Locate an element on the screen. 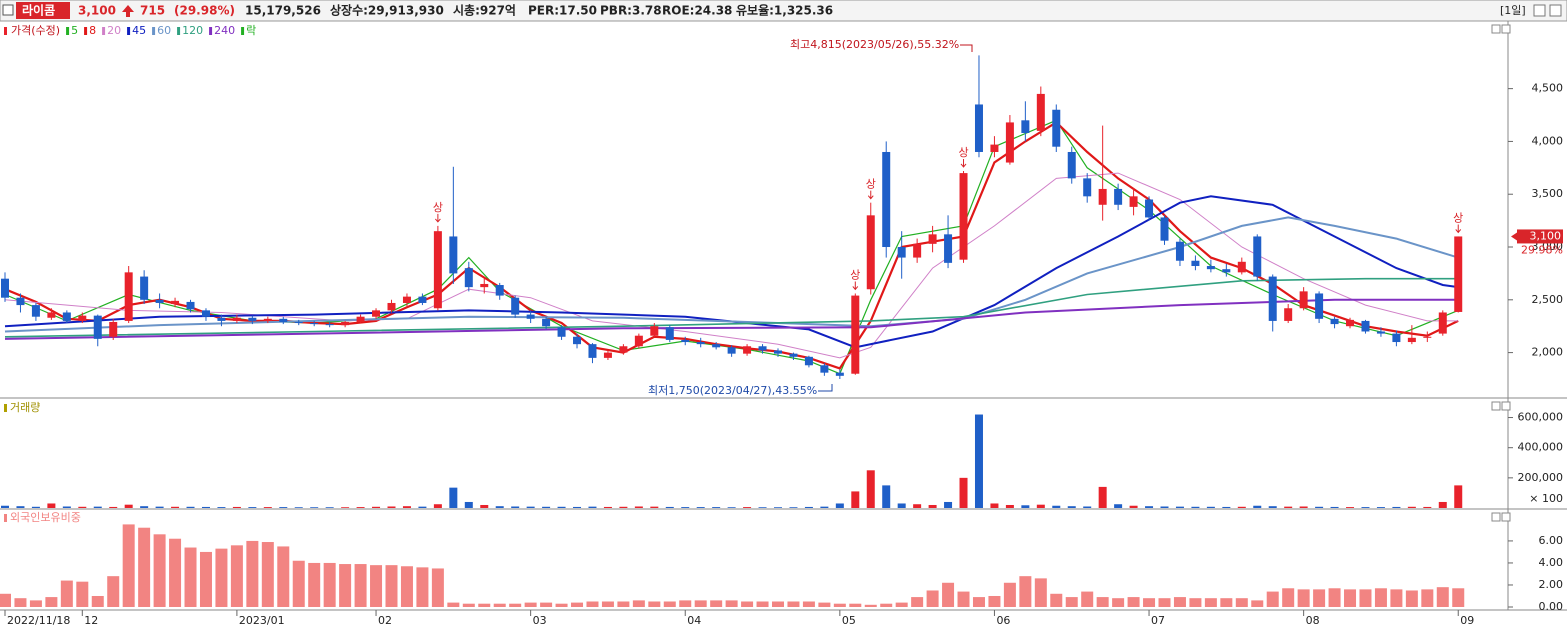 This screenshot has height=630, width=1567. panel-title: 거래량 is located at coordinates (25, 407).